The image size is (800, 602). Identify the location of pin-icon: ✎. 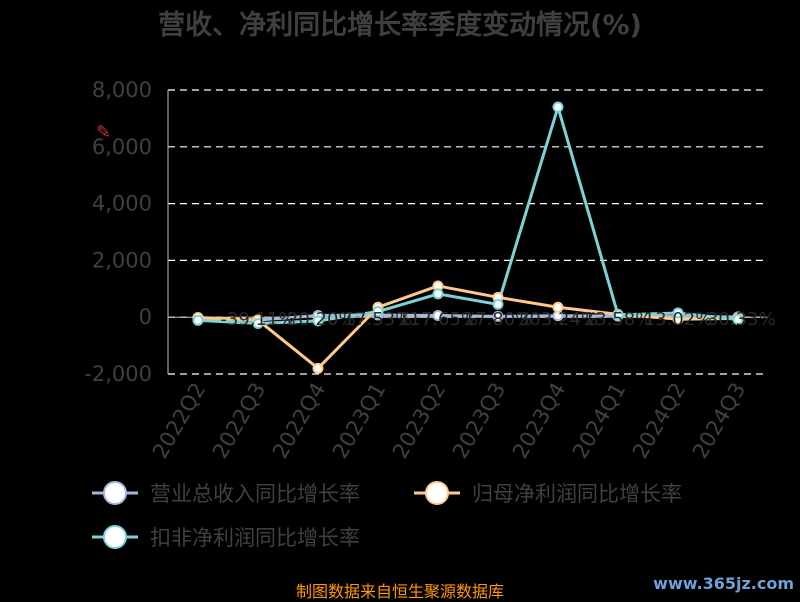
(103, 132).